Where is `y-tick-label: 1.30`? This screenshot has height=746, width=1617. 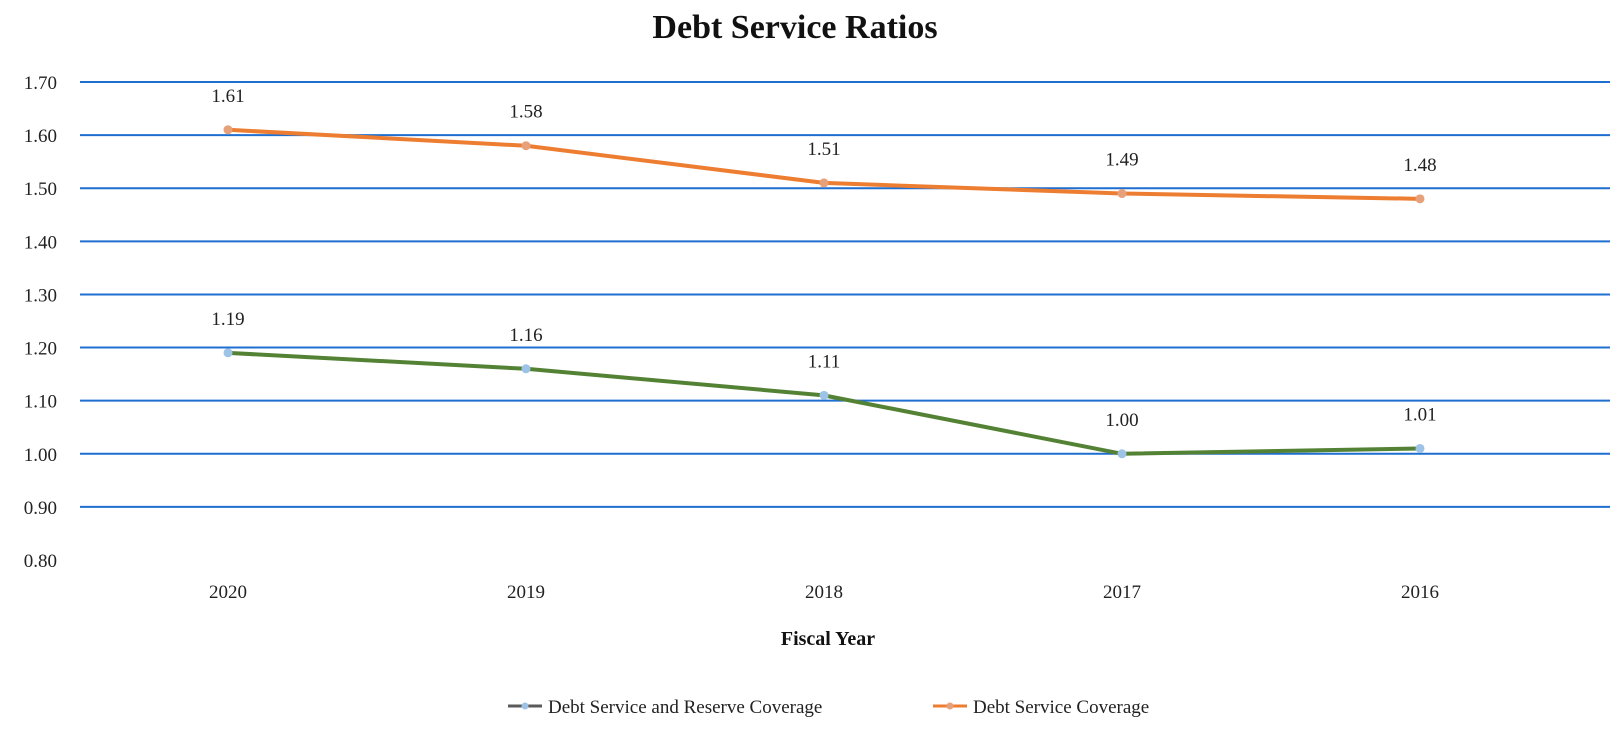 y-tick-label: 1.30 is located at coordinates (40, 295).